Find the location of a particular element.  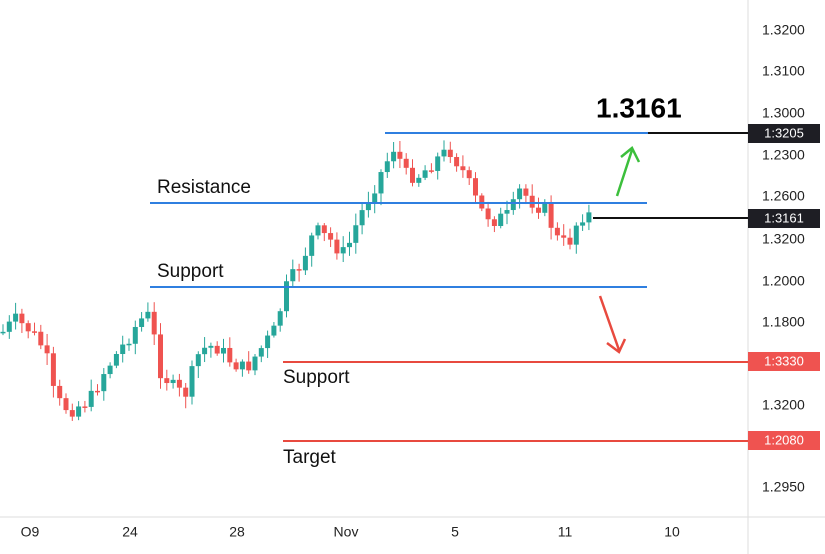

price-label: 1.2300 is located at coordinates (783, 155).